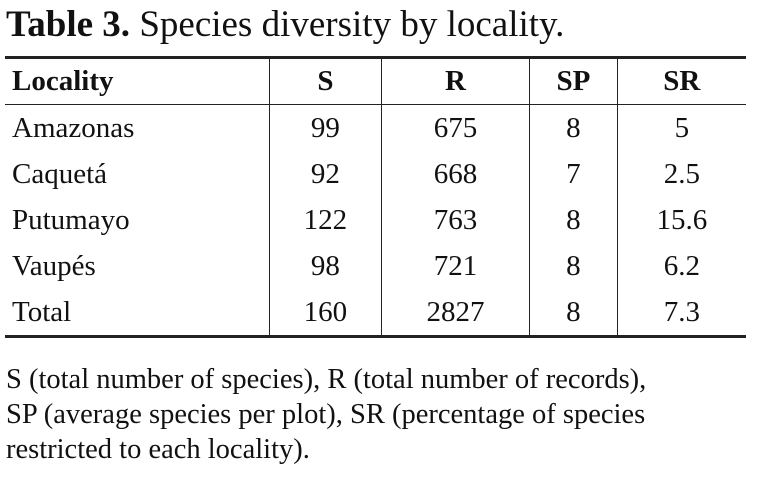  What do you see at coordinates (325, 81) in the screenshot?
I see `header-cell: S` at bounding box center [325, 81].